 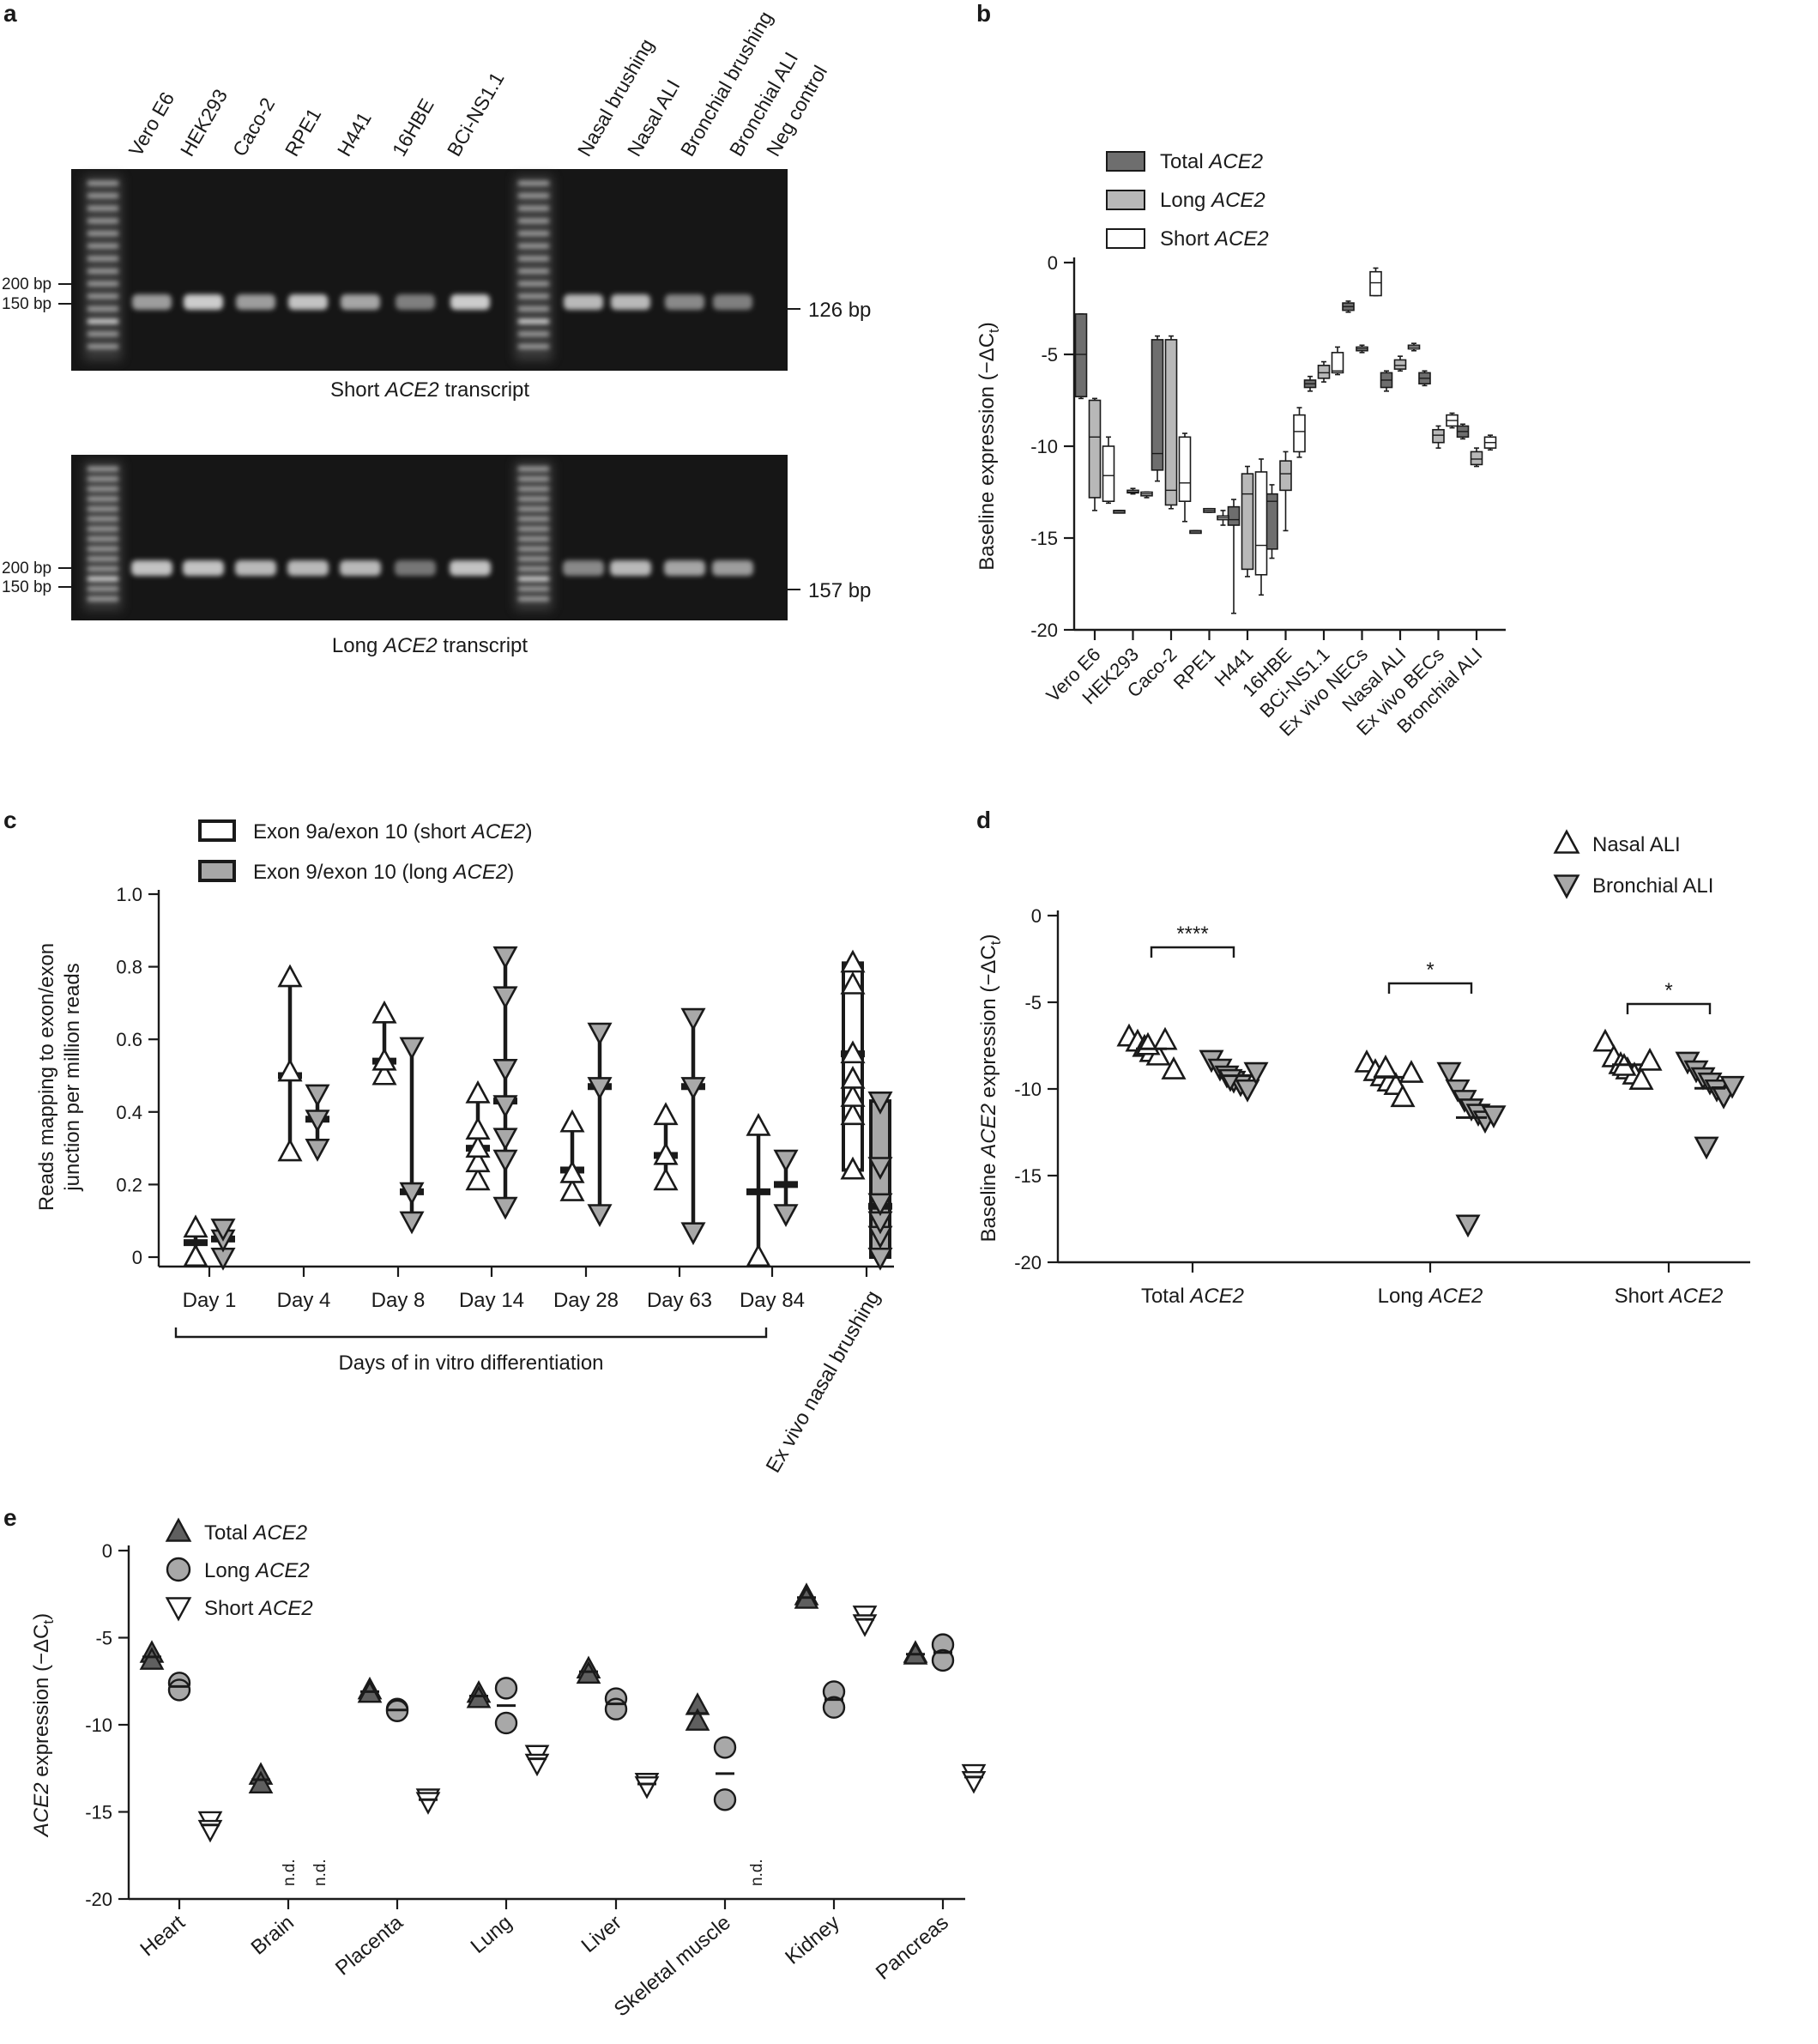 I want to click on point-bronchial-ali-total, so click(x=1248, y=1091).